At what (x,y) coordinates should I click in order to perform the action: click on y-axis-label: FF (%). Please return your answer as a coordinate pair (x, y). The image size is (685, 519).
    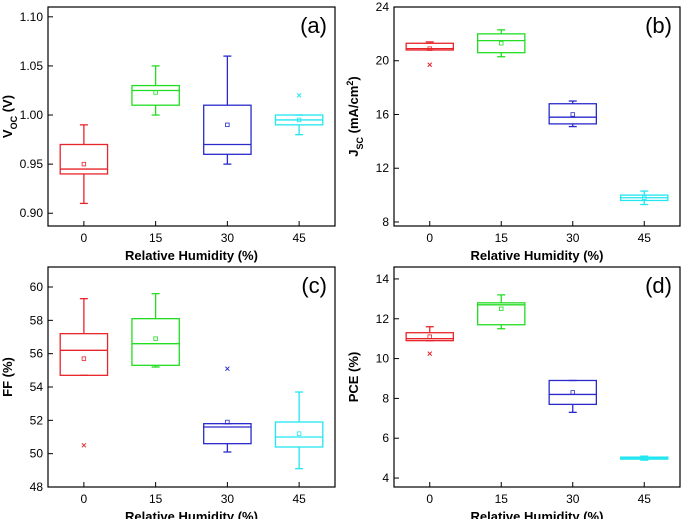
    Looking at the image, I should click on (7, 377).